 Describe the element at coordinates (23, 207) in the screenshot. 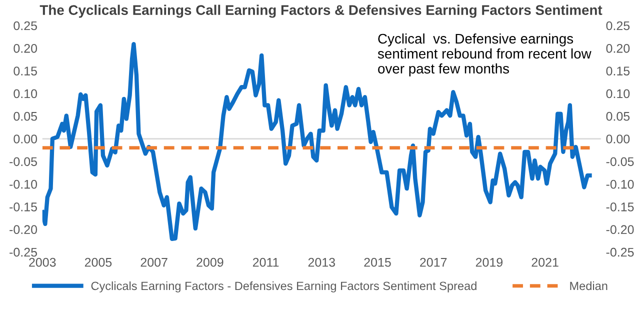

I see `y-tick-label: -0.15` at that location.